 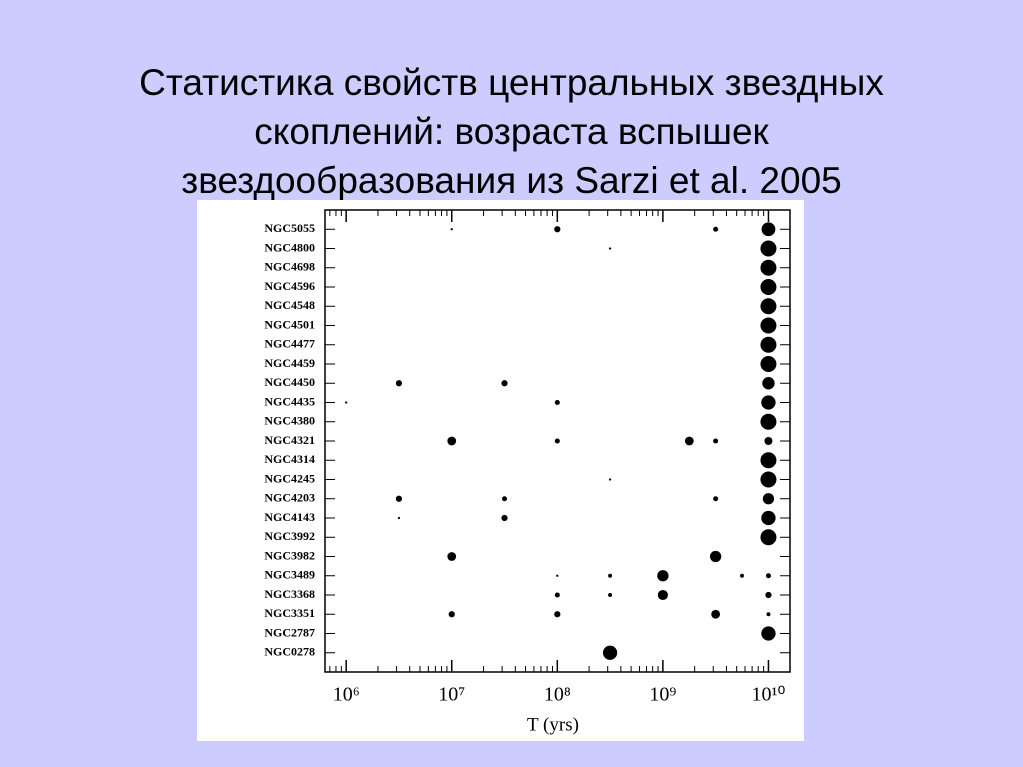 What do you see at coordinates (289, 286) in the screenshot?
I see `y-tick-label: NGC4596` at bounding box center [289, 286].